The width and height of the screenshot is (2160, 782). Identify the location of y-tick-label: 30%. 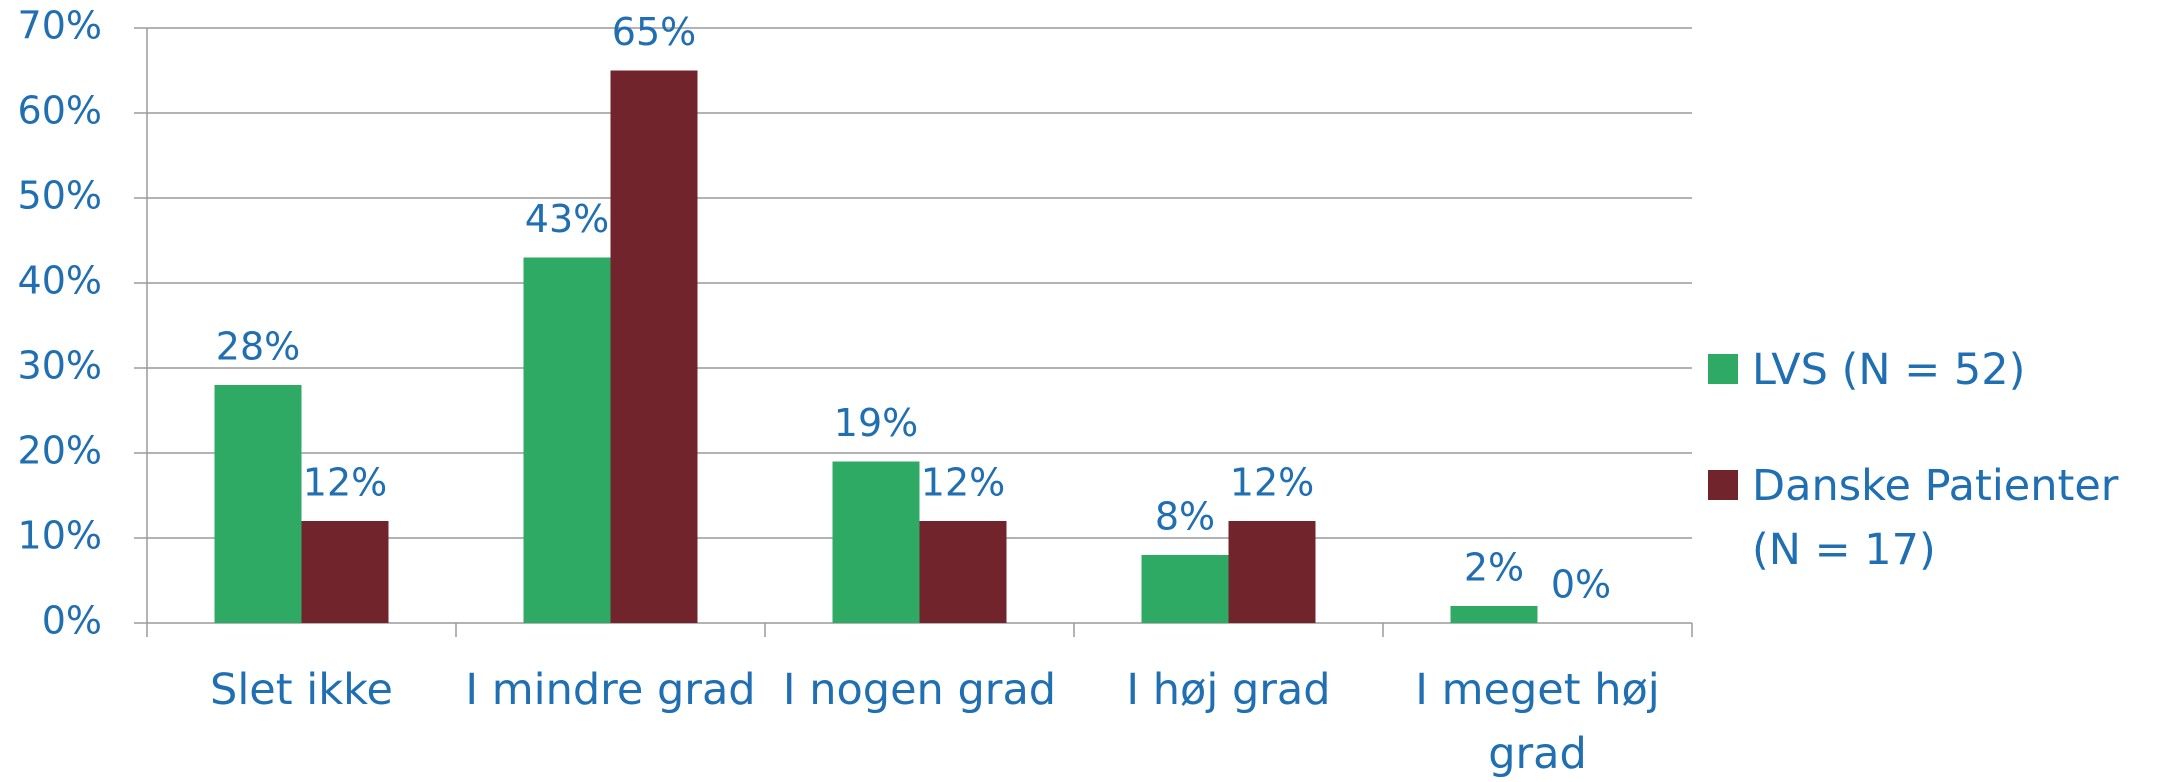
(60, 366).